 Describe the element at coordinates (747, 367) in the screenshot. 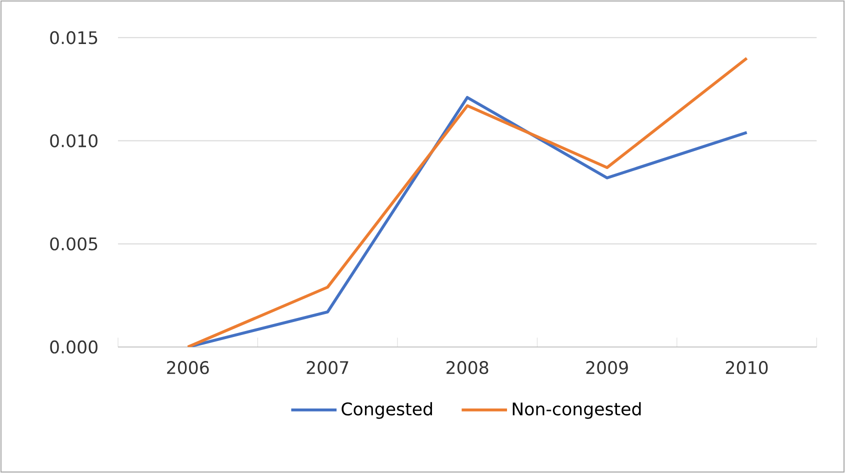

I see `x-tick-label: 2010` at that location.